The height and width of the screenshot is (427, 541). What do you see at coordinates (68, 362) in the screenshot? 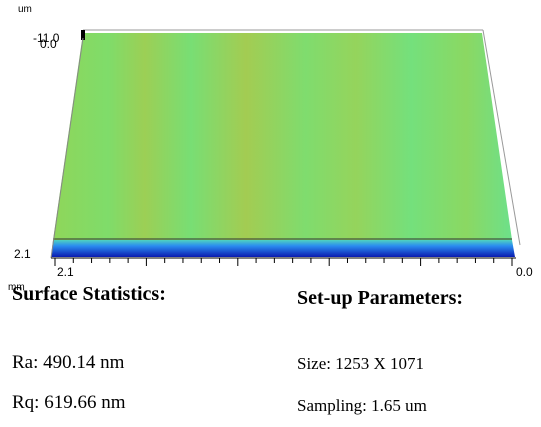
I see `stat: Ra: 490.14 nm` at bounding box center [68, 362].